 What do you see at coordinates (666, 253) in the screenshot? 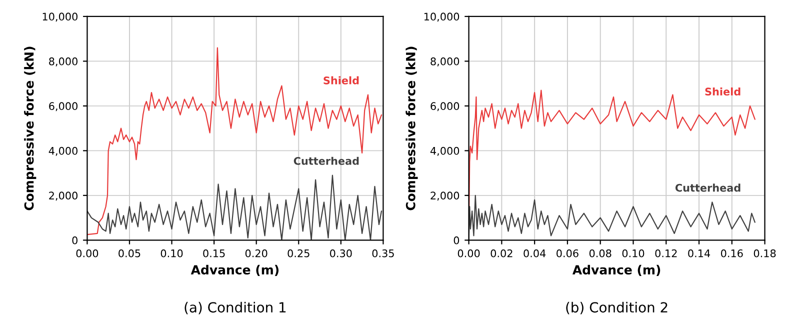
I see `x-tick-label: 0.12` at bounding box center [666, 253].